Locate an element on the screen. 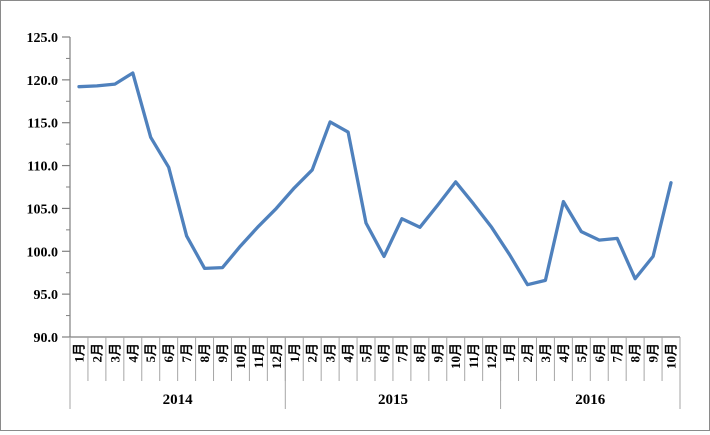  y-axis-tick-label: 90.0 is located at coordinates (46, 338).